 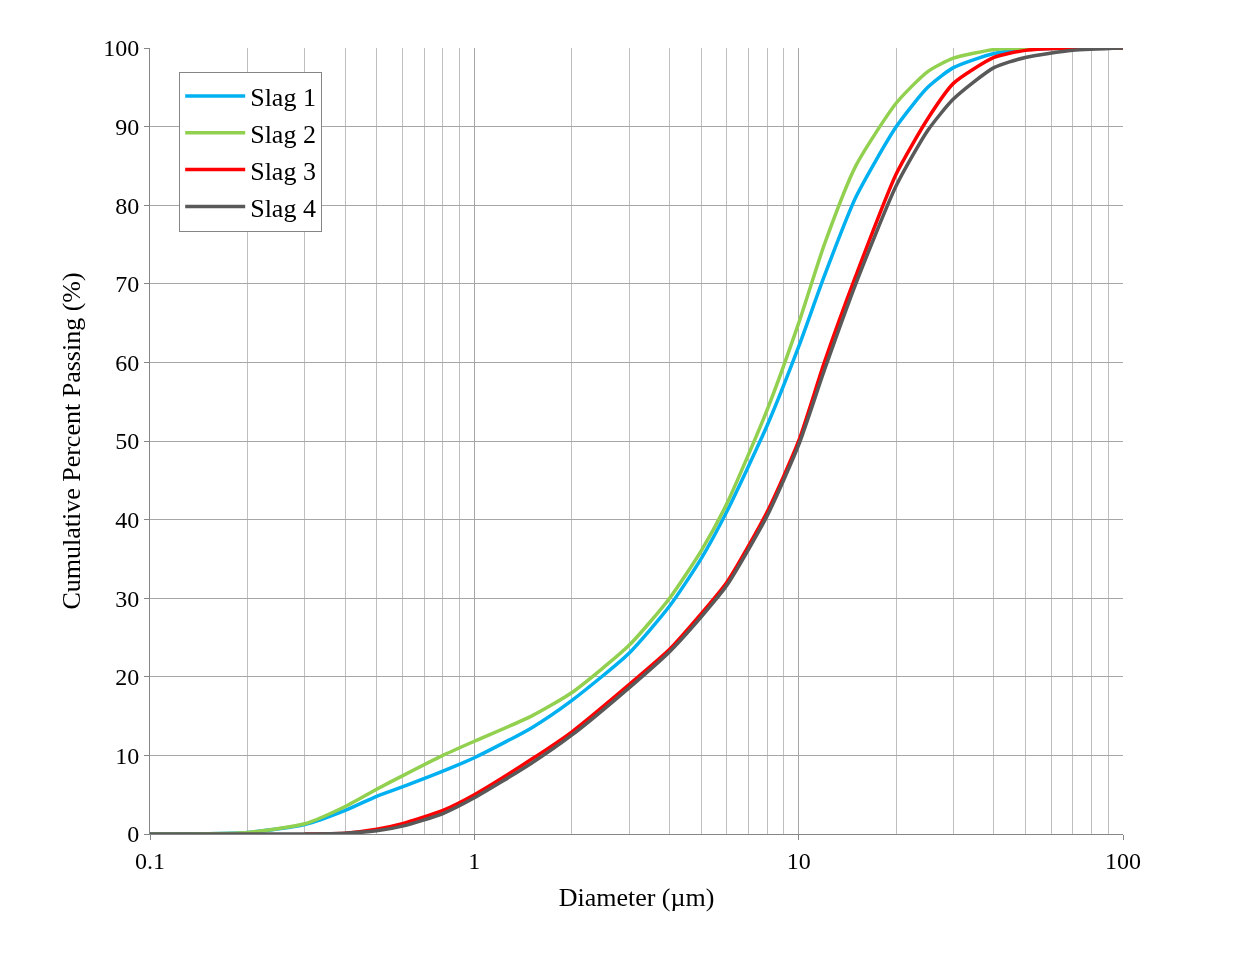 What do you see at coordinates (127, 362) in the screenshot?
I see `y-tick-label: 60` at bounding box center [127, 362].